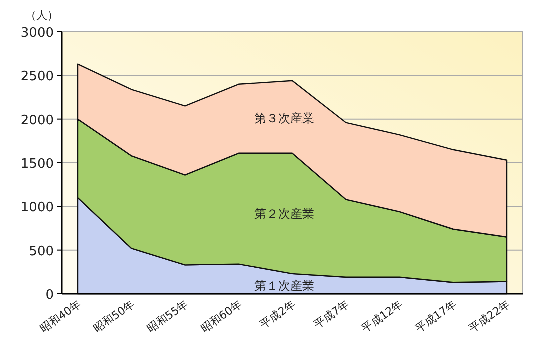  What do you see at coordinates (332, 315) in the screenshot?
I see `x-tick-label: 平成7年` at bounding box center [332, 315].